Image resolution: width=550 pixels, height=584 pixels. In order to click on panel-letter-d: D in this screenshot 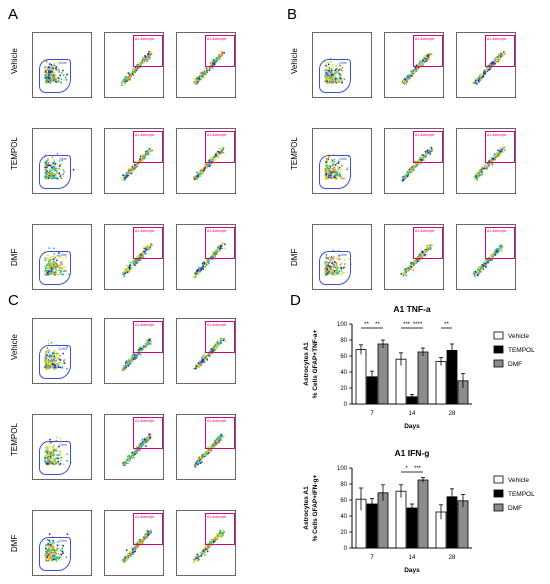, I will do `click(295, 300)`.